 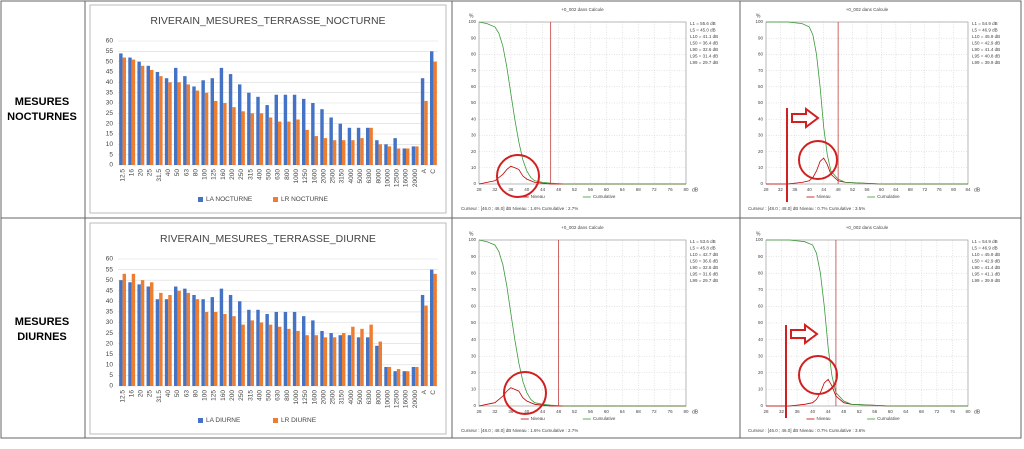 I want to click on x-tick-label: 76, so click(x=671, y=411).